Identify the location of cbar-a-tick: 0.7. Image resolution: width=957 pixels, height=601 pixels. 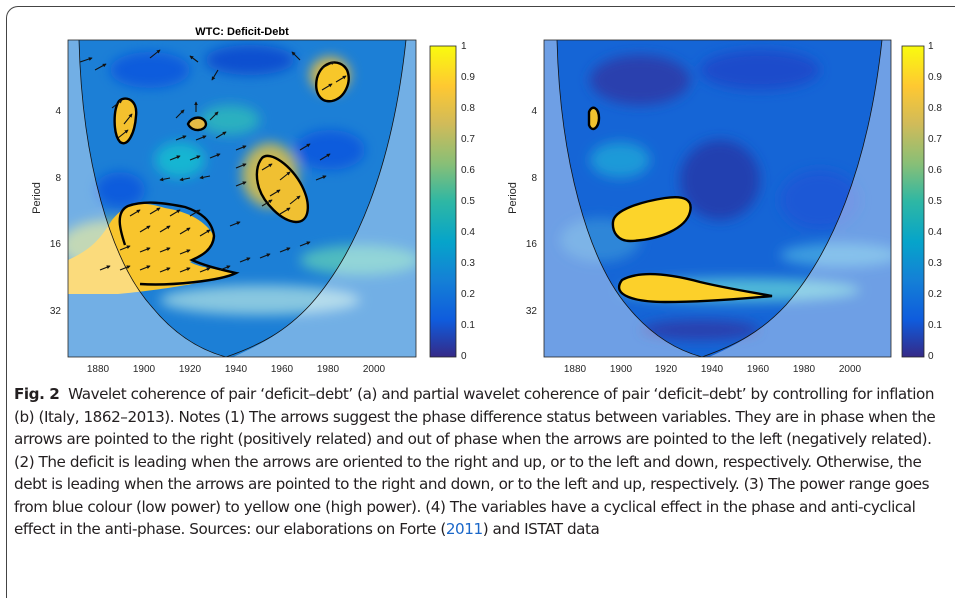
(468, 139).